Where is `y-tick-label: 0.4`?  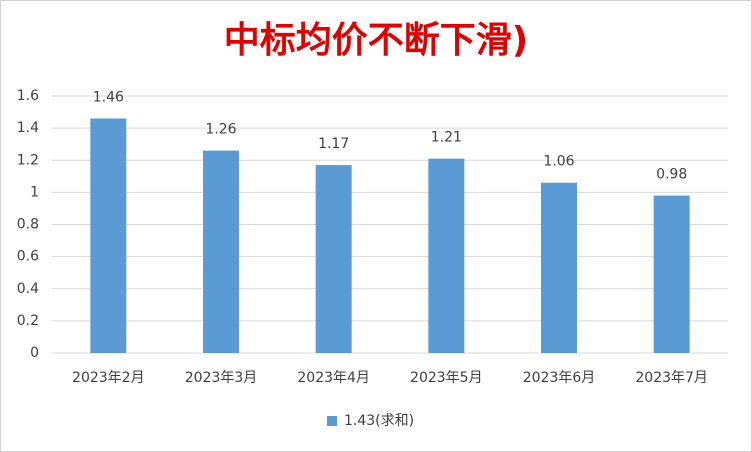 y-tick-label: 0.4 is located at coordinates (28, 289).